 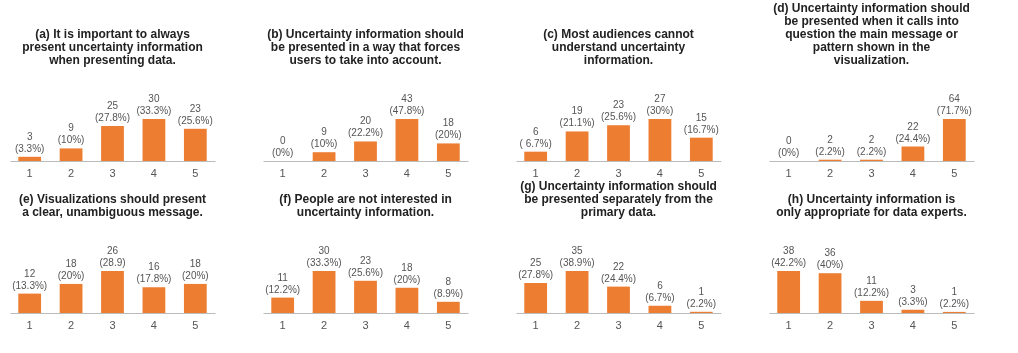 What do you see at coordinates (365, 47) in the screenshot?
I see `chart-title: (b) Uncertainty information should be presented in a way that forces users to take into account.` at bounding box center [365, 47].